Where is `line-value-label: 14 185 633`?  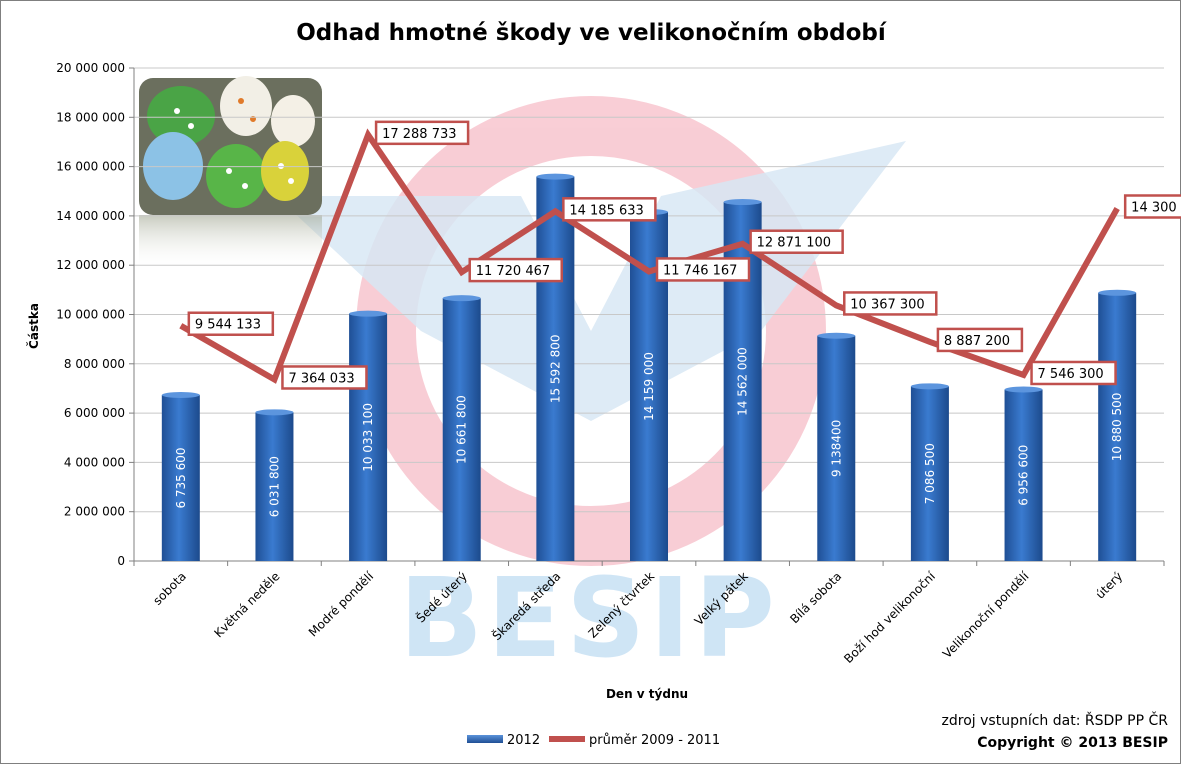
line-value-label: 14 185 633 is located at coordinates (606, 210).